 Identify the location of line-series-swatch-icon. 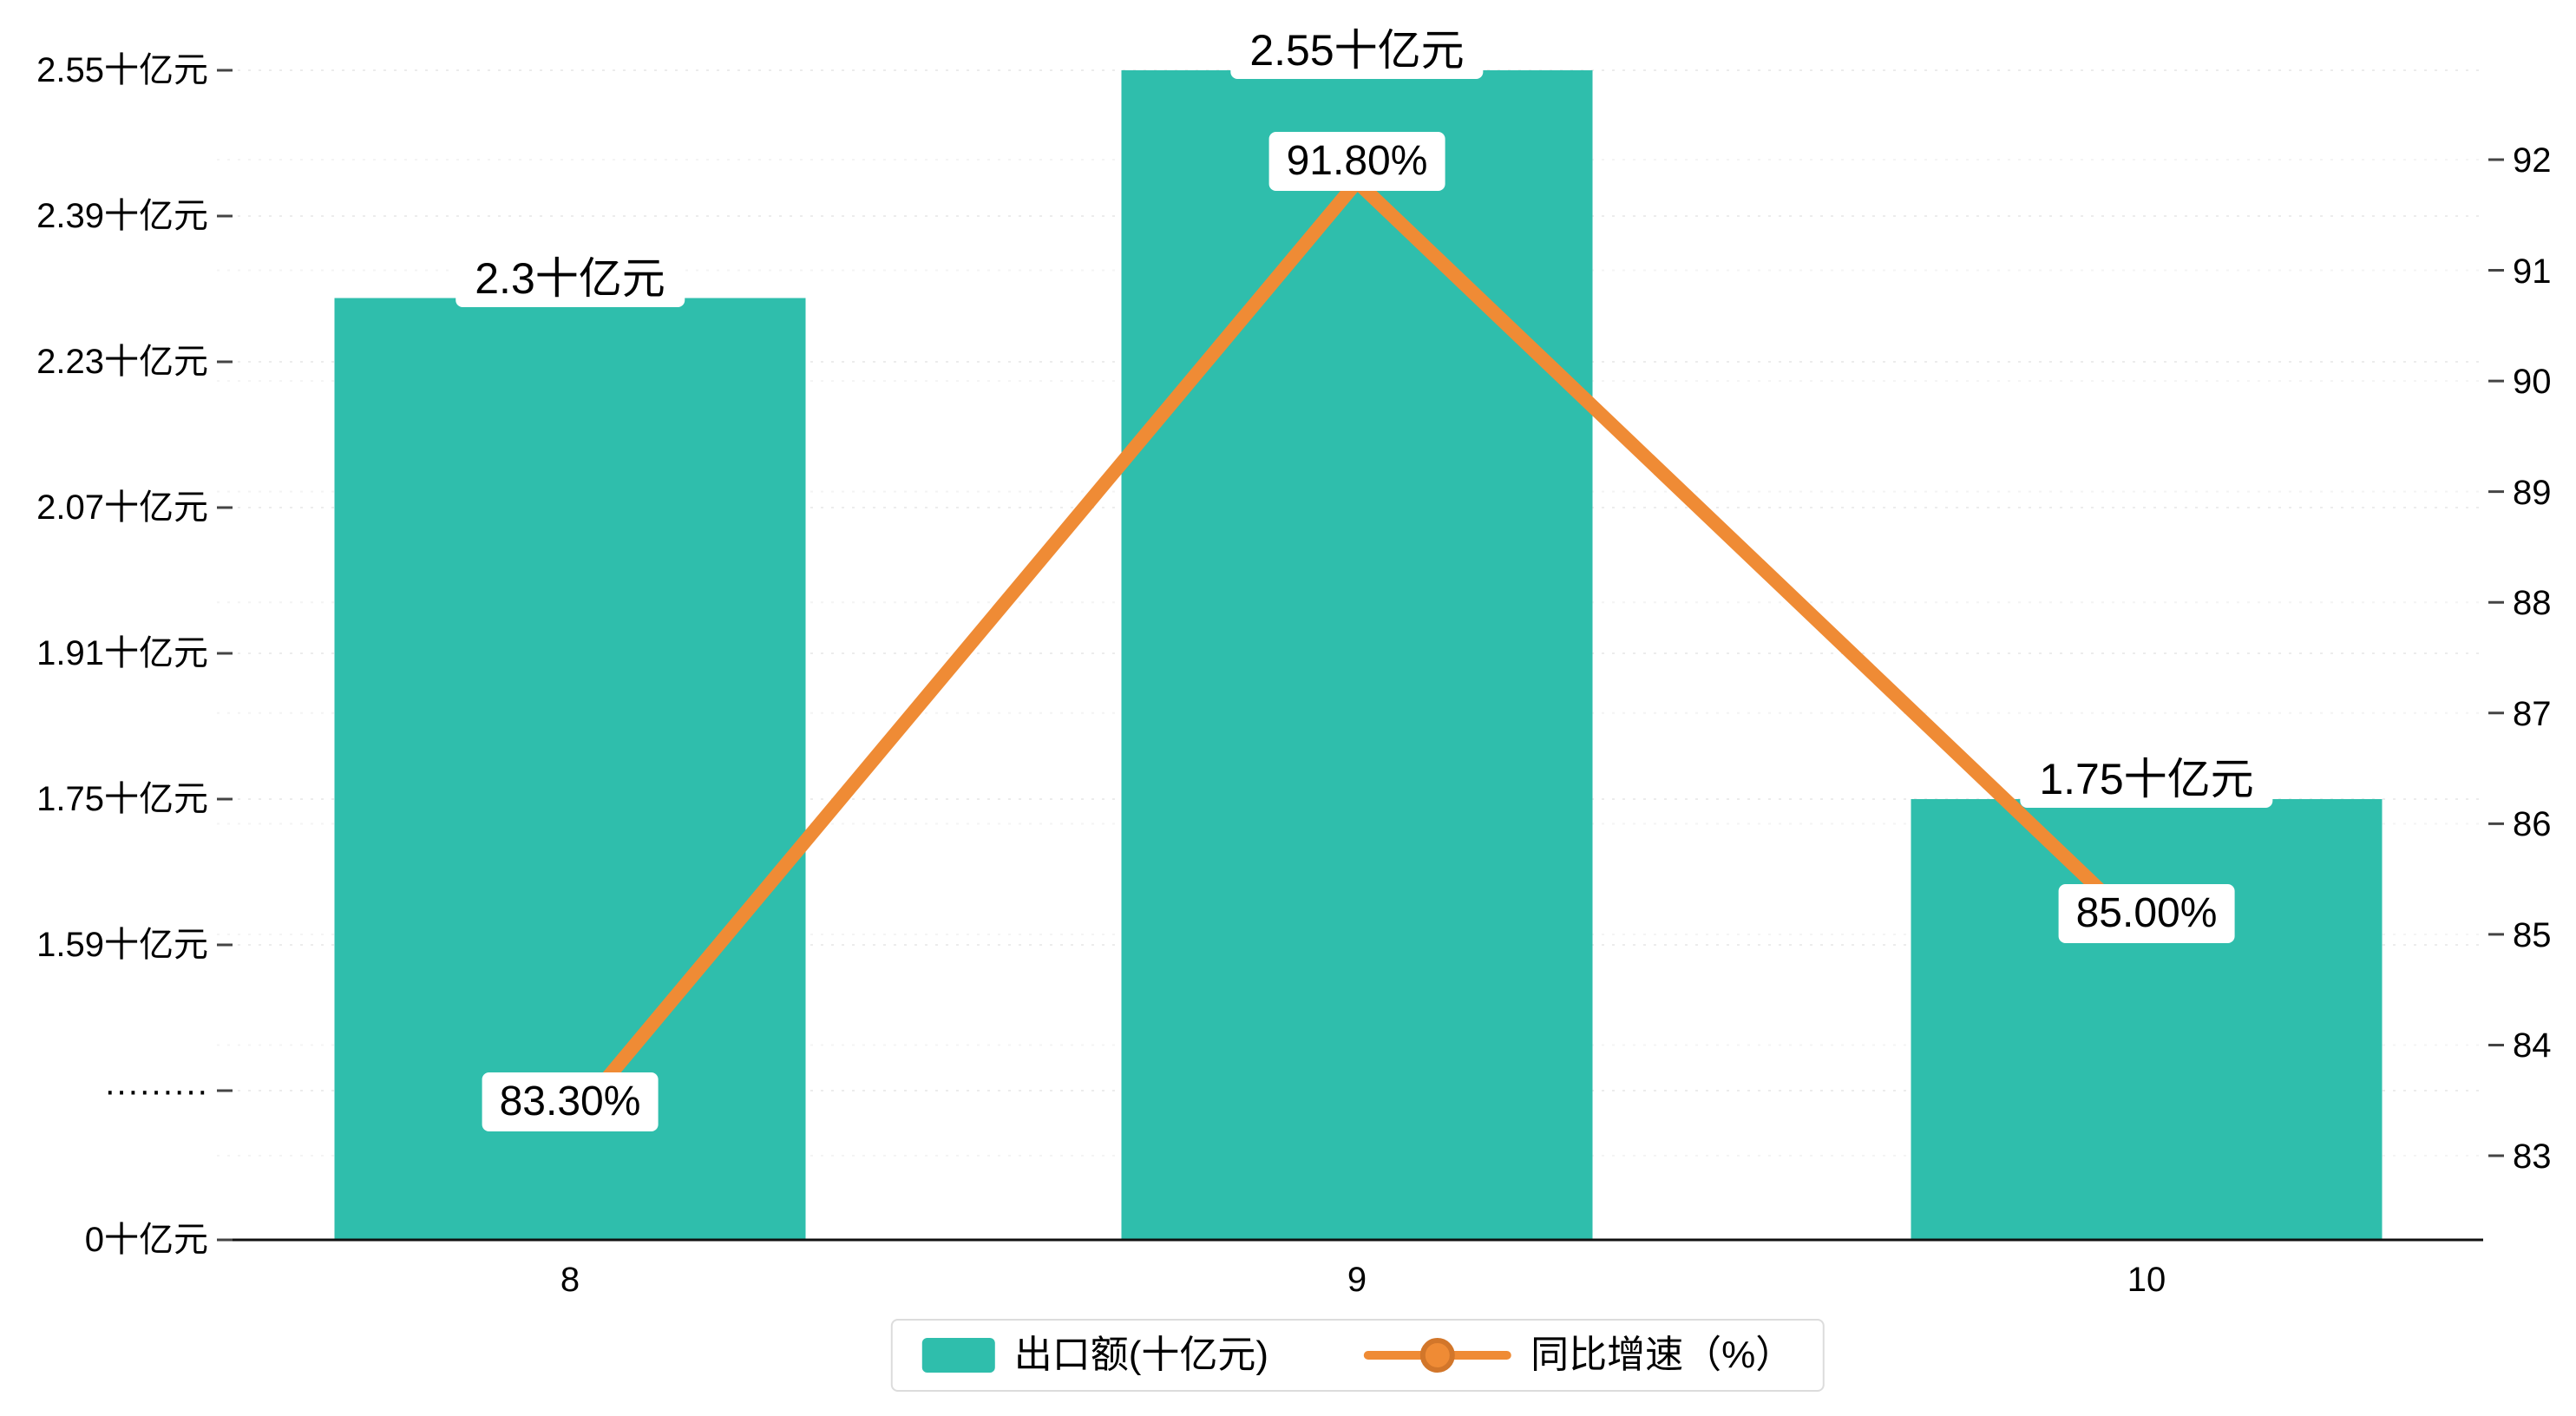
(1438, 1355).